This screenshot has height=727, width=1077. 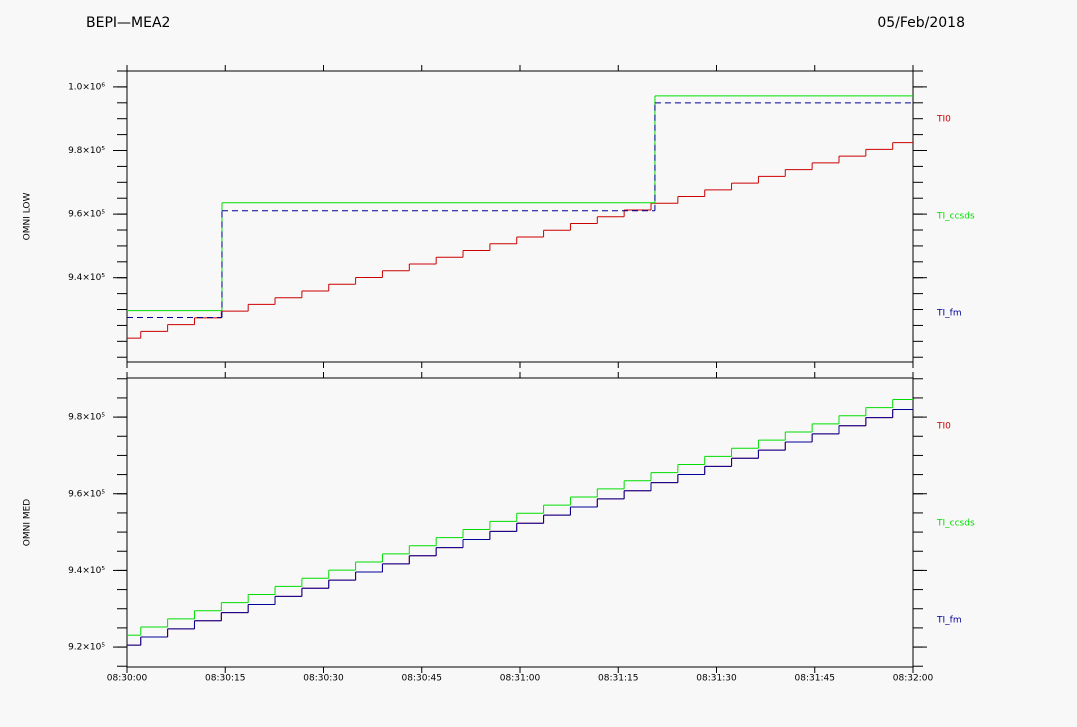 I want to click on x-tick-label: 08:31:30, so click(x=716, y=679).